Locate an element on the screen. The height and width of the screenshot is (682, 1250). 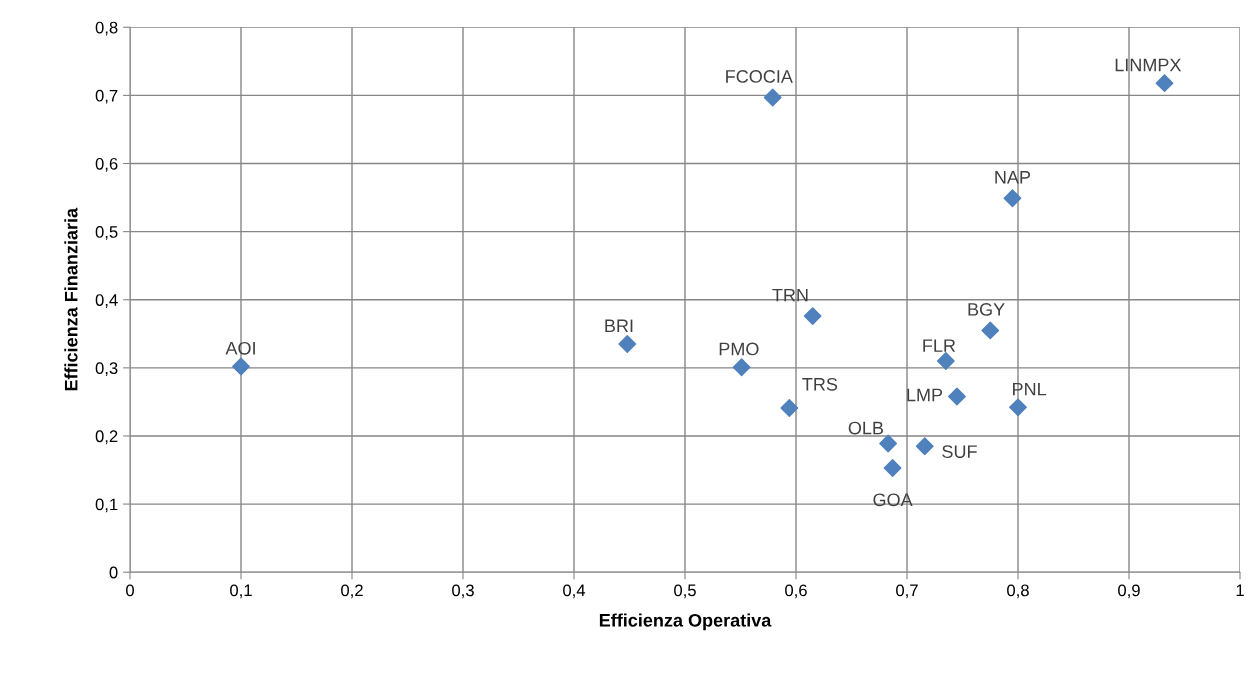
annotation: LINMPX is located at coordinates (1148, 65).